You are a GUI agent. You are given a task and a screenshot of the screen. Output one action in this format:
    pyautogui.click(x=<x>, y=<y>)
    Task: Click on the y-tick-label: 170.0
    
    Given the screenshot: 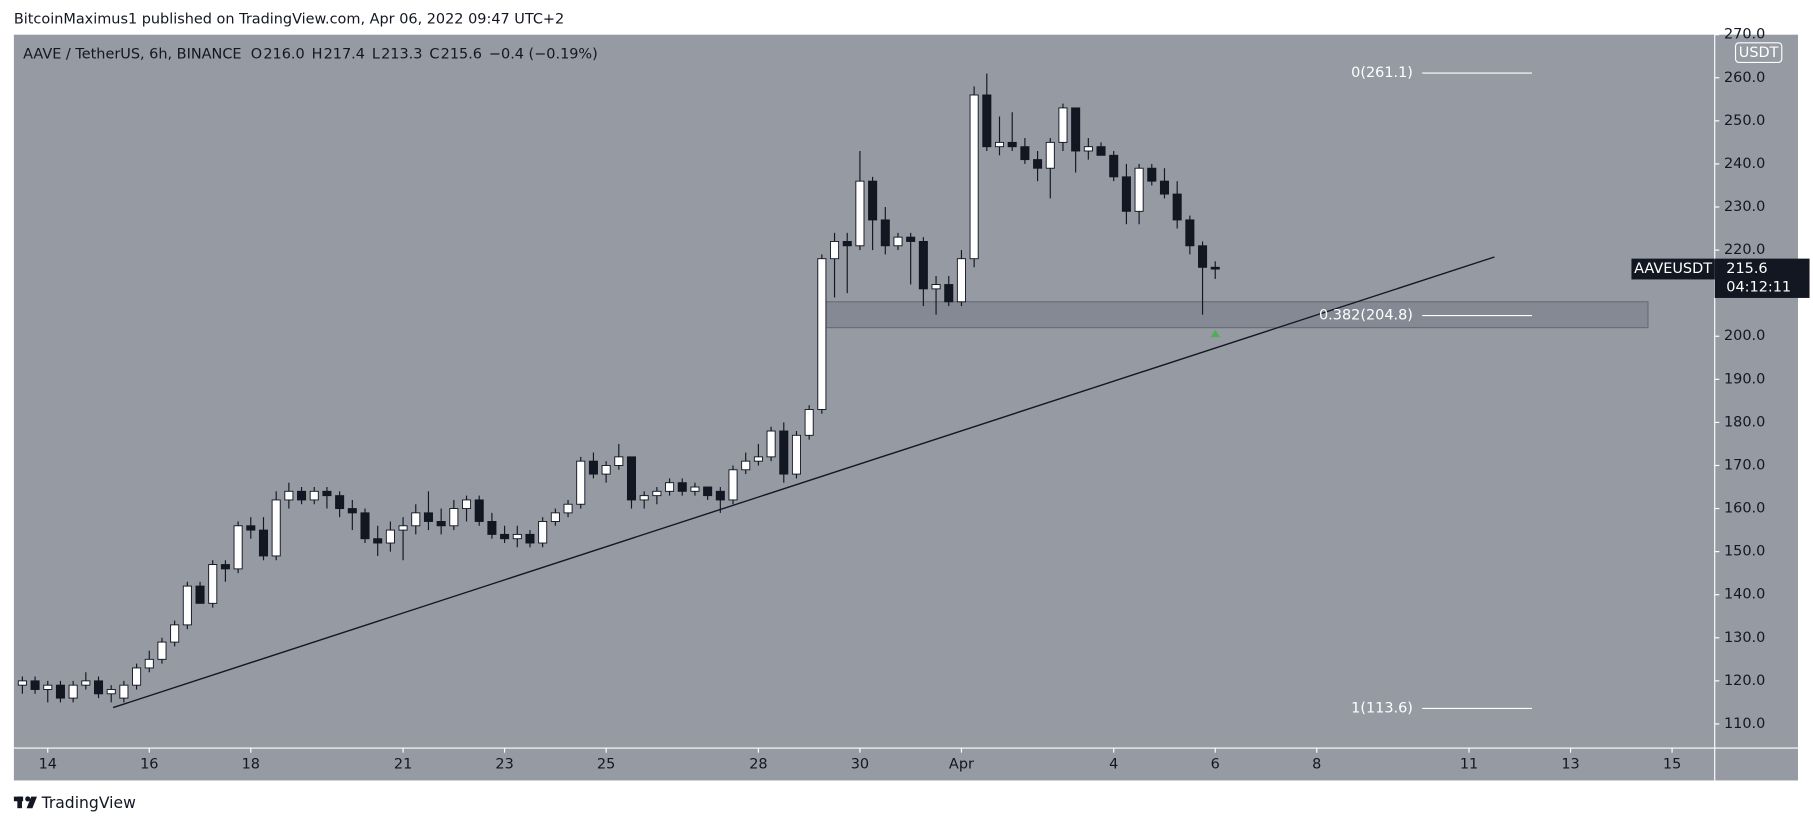 What is the action you would take?
    pyautogui.click(x=1744, y=465)
    